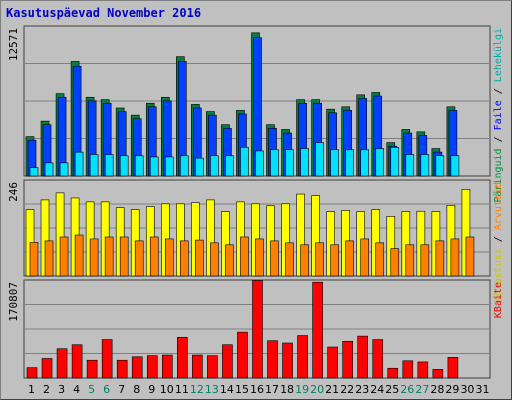 The height and width of the screenshot is (400, 512). What do you see at coordinates (61, 389) in the screenshot?
I see `x-tick-label: 3` at bounding box center [61, 389].